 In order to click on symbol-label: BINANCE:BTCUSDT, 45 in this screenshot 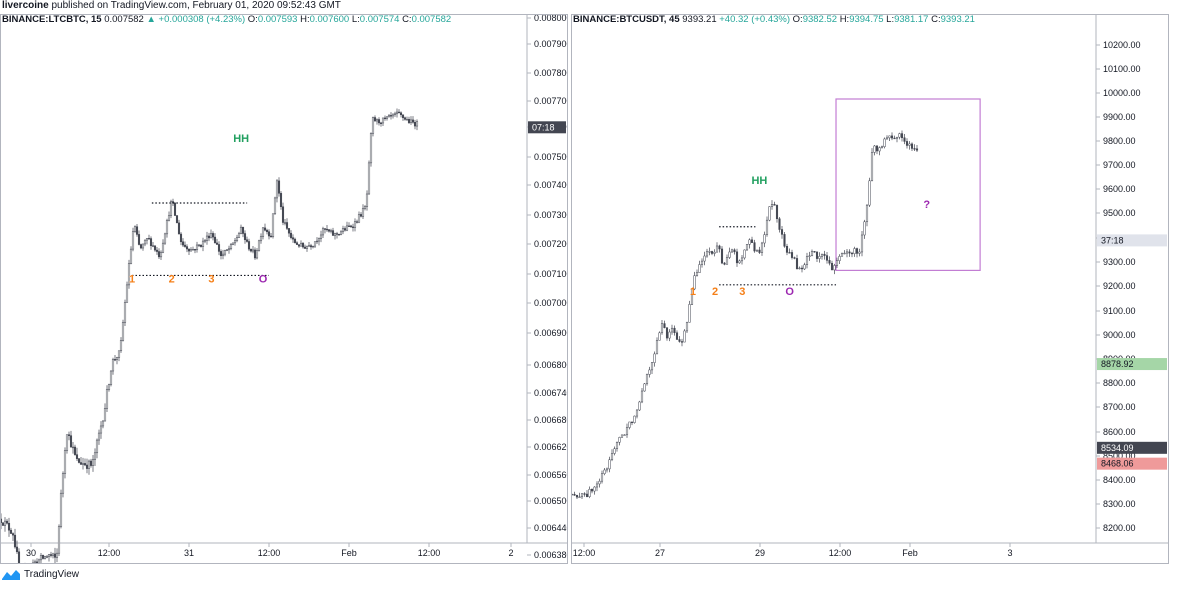, I will do `click(626, 19)`.